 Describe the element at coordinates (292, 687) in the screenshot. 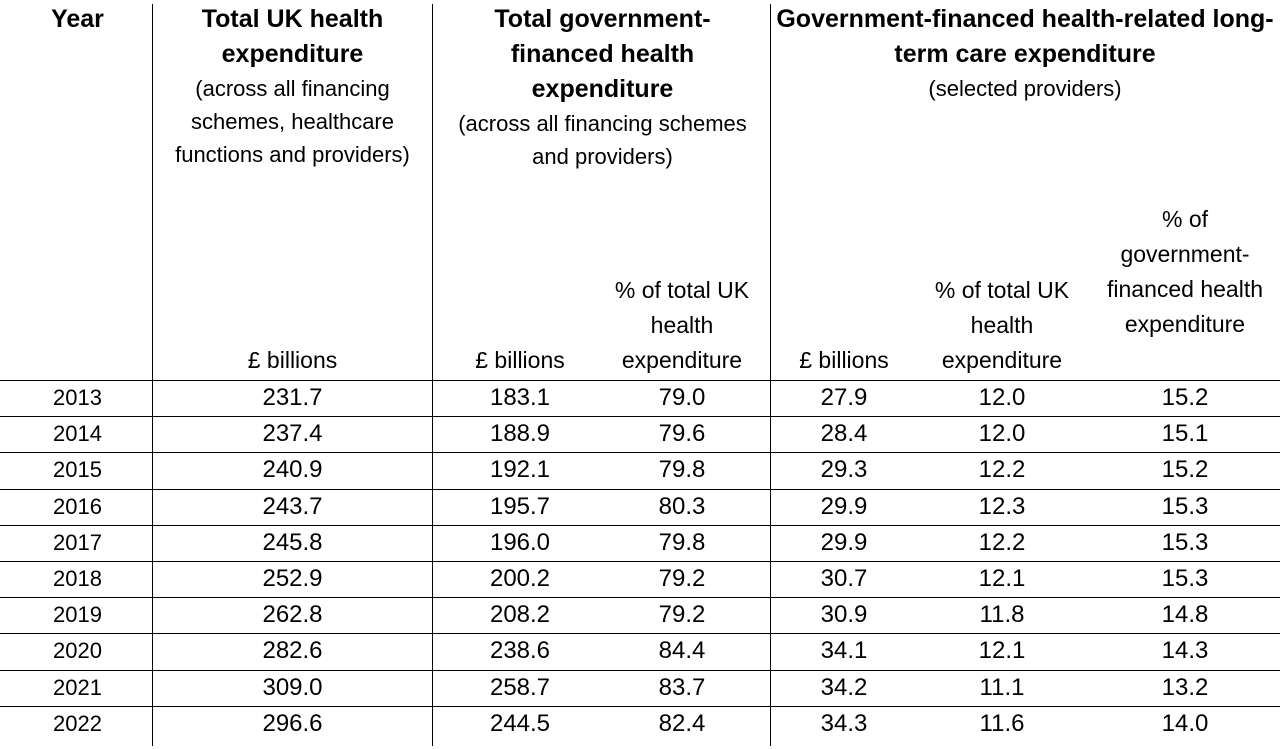

I see `cell-total-uk: 309.0` at that location.